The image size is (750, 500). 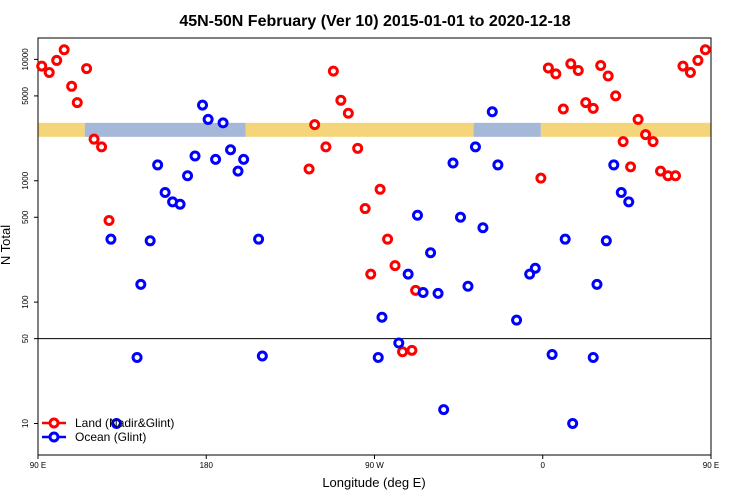 What do you see at coordinates (25, 59) in the screenshot?
I see `y-tick-label: 10000` at bounding box center [25, 59].